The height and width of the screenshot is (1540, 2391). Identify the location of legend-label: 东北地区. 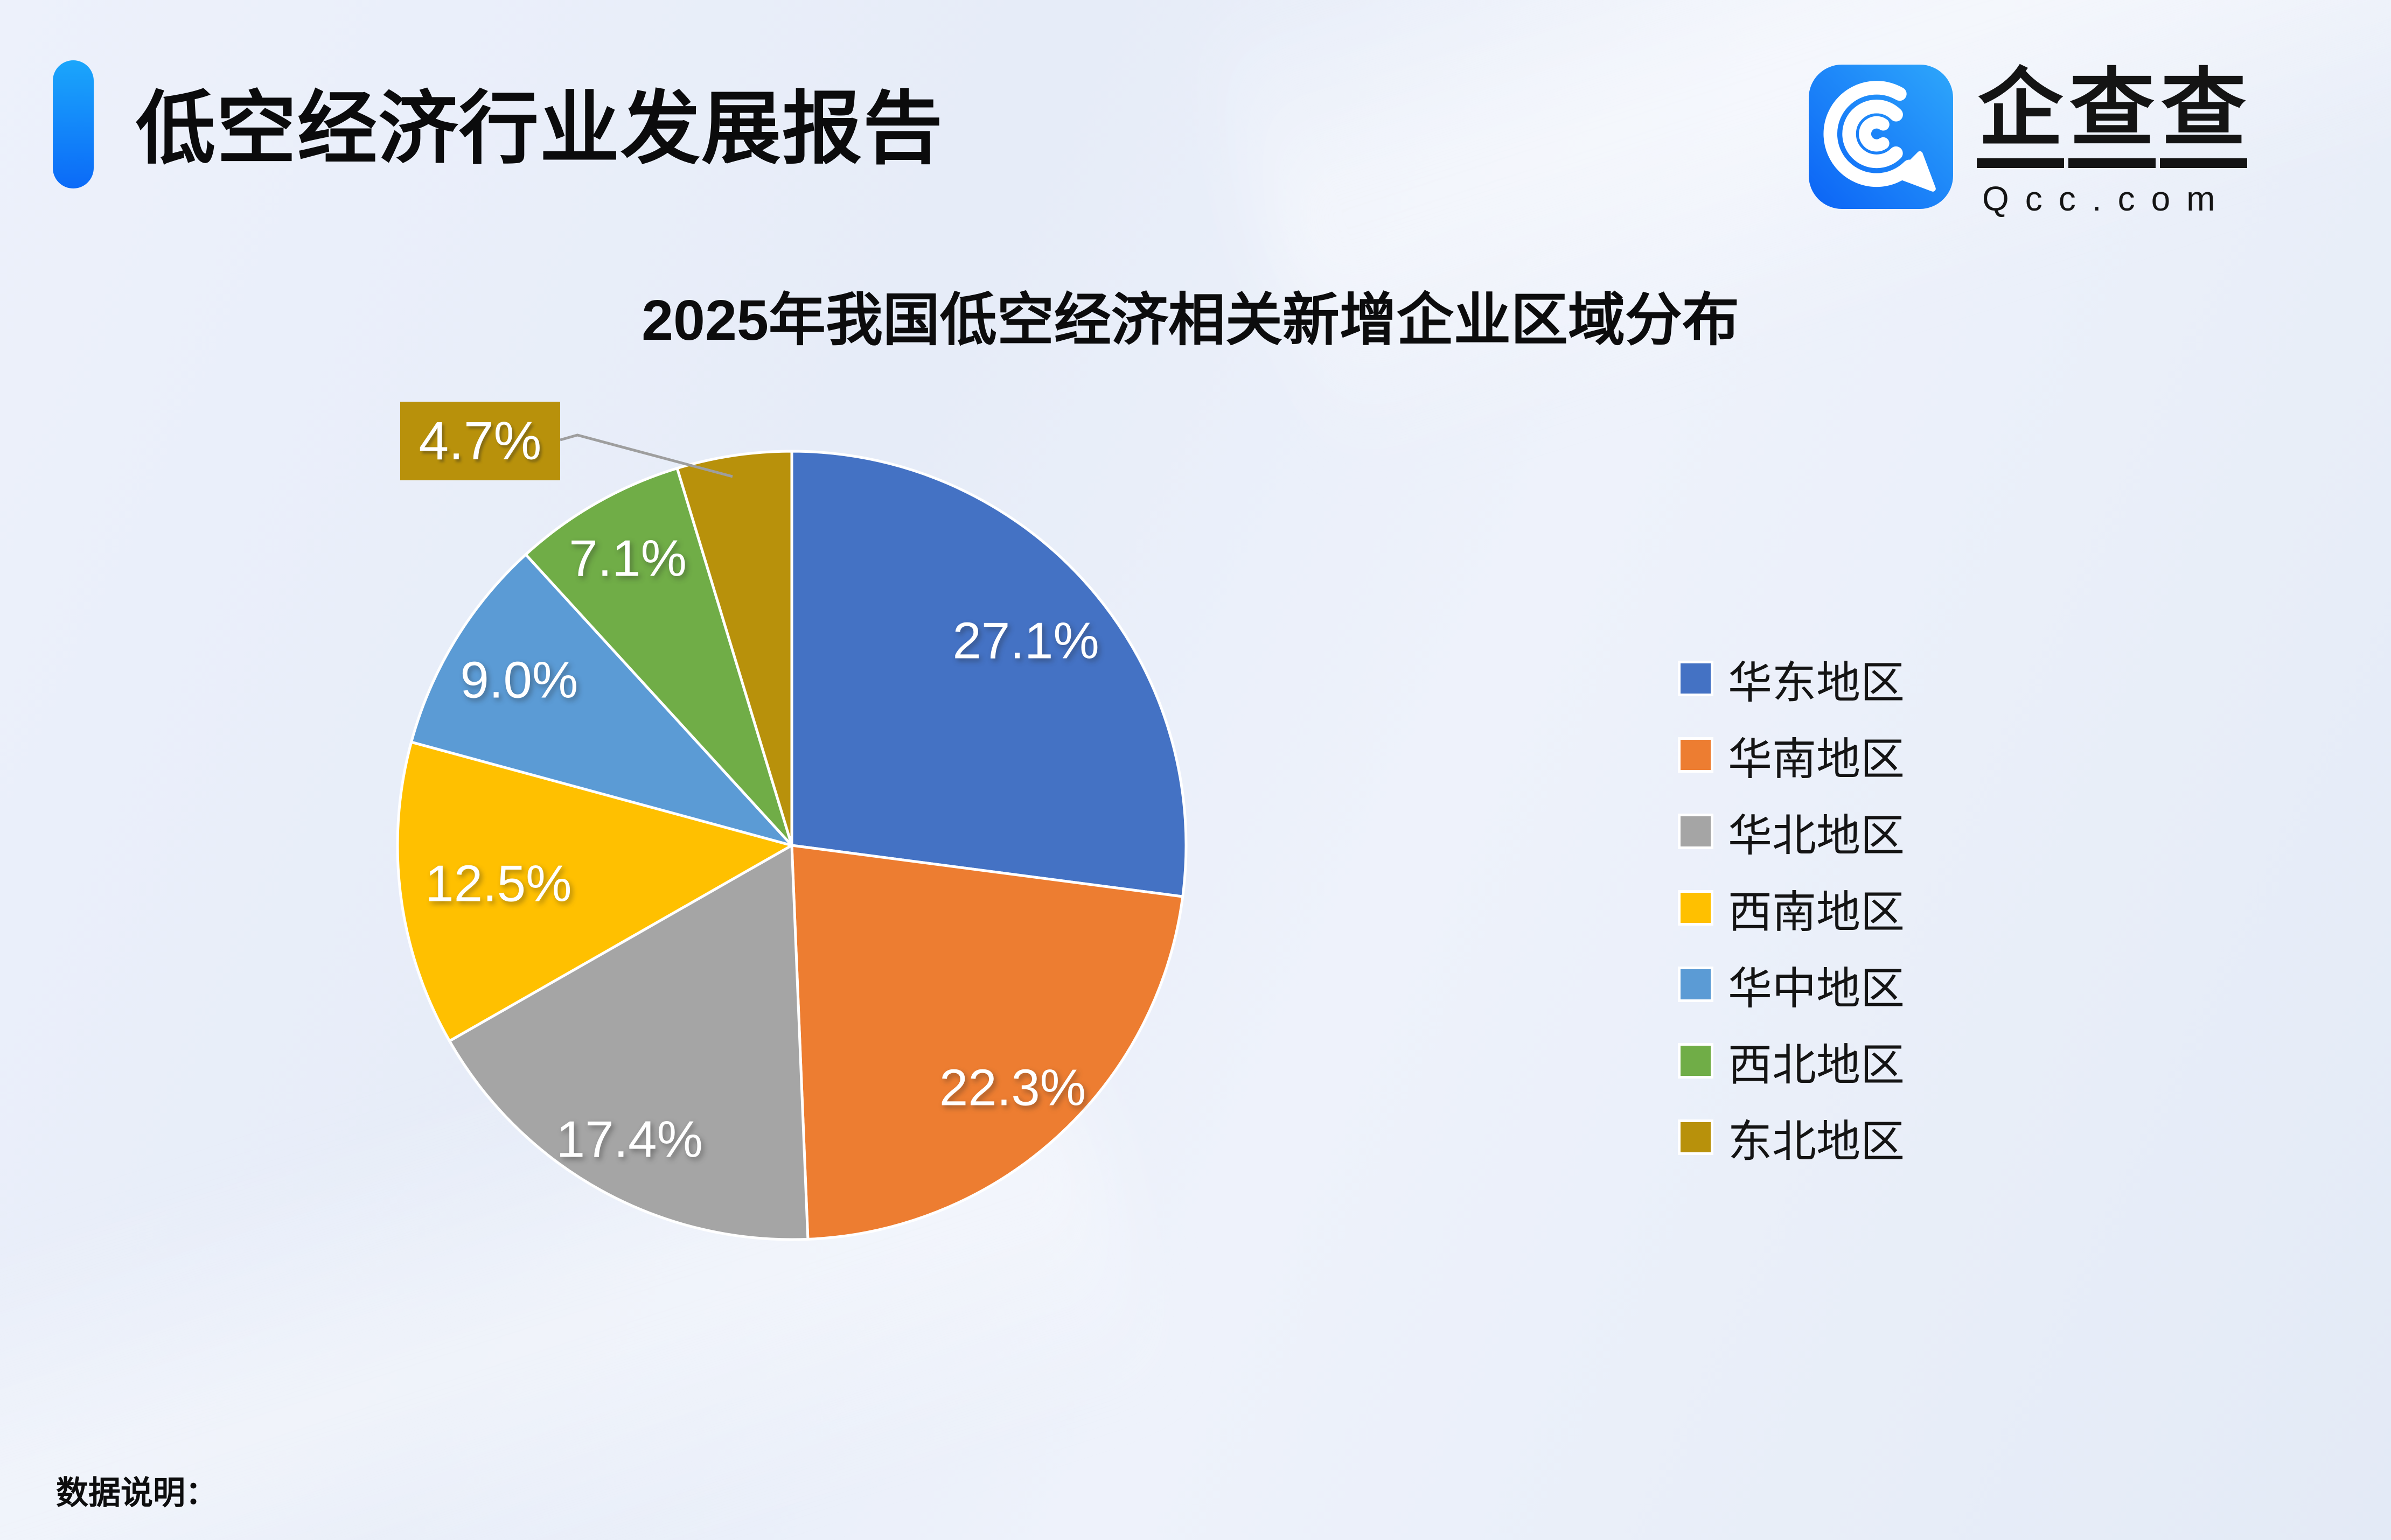
(1817, 1141).